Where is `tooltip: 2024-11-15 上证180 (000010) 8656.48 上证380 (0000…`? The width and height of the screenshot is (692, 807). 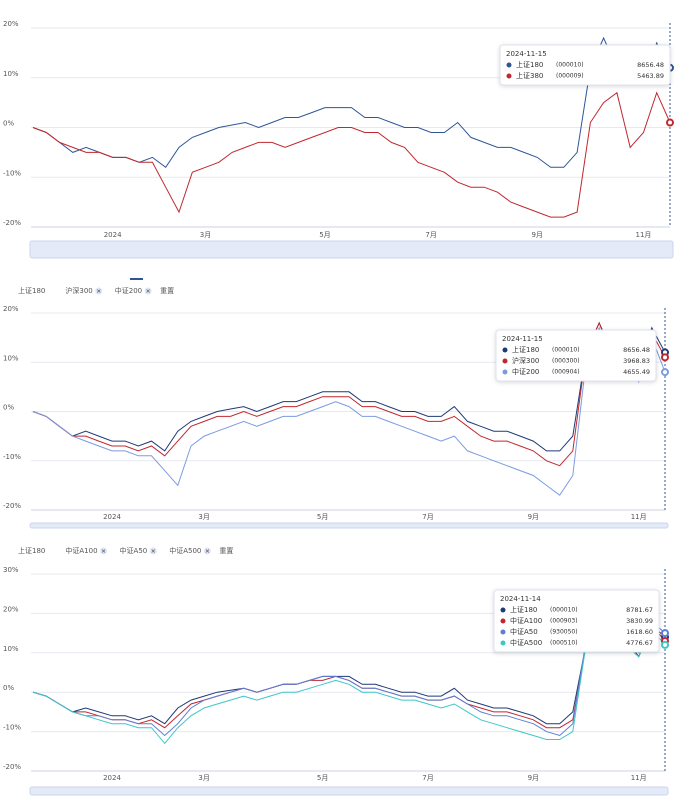
tooltip: 2024-11-15 上证180 (000010) 8656.48 上证380 (0000… is located at coordinates (585, 65).